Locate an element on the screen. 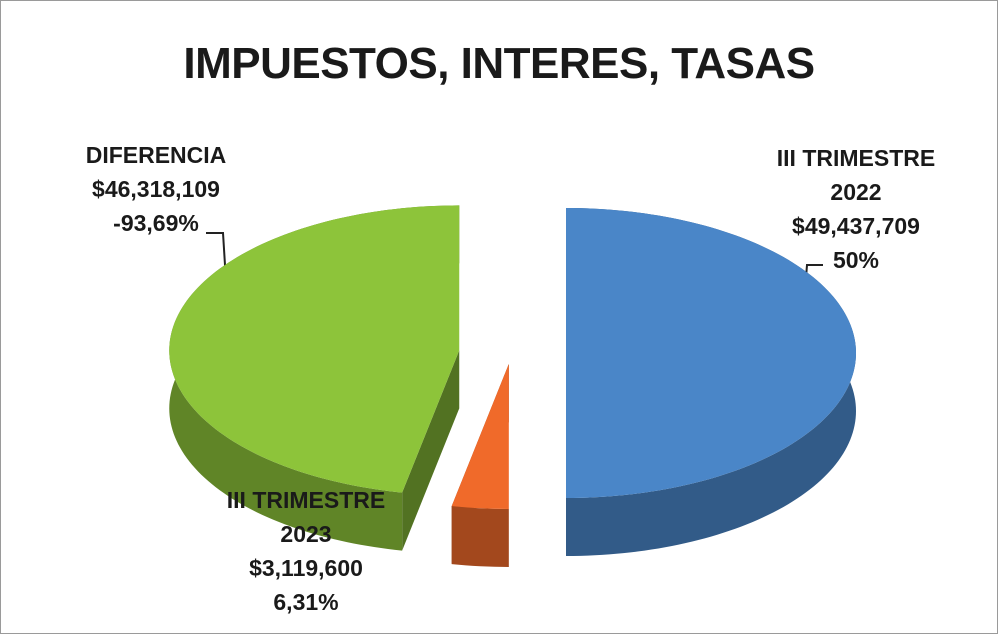 The height and width of the screenshot is (634, 998). data-label: III TRIMESTRE 2023 $3,119,600 6,31% is located at coordinates (306, 551).